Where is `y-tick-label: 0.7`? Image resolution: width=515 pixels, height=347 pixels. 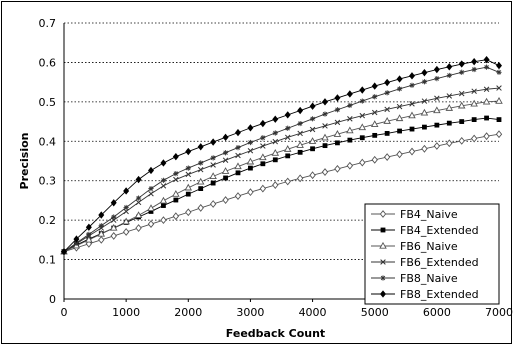
y-tick-label: 0.7 is located at coordinates (48, 23).